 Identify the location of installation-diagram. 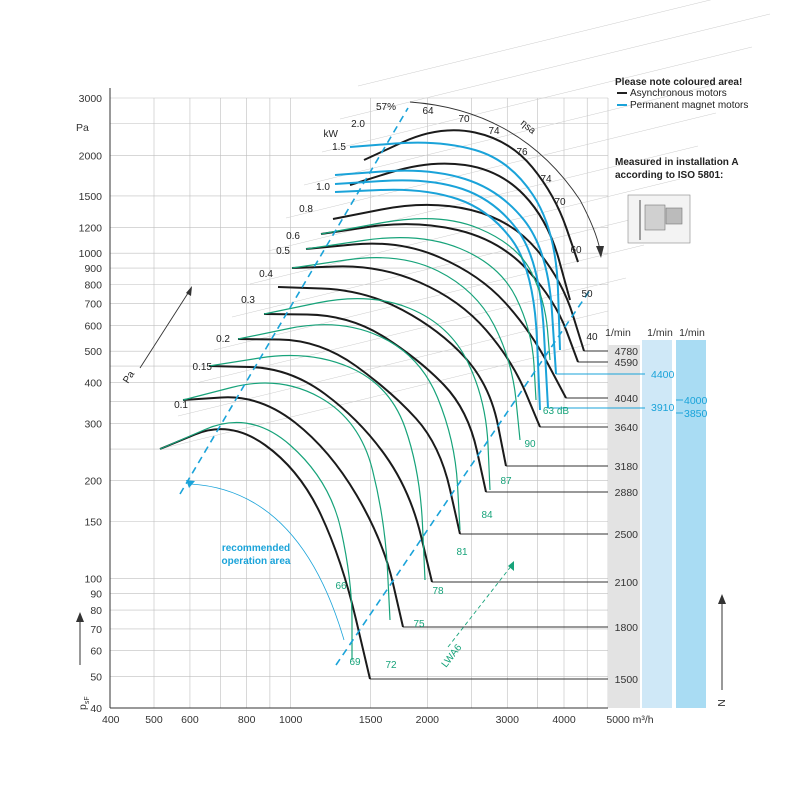
(659, 219).